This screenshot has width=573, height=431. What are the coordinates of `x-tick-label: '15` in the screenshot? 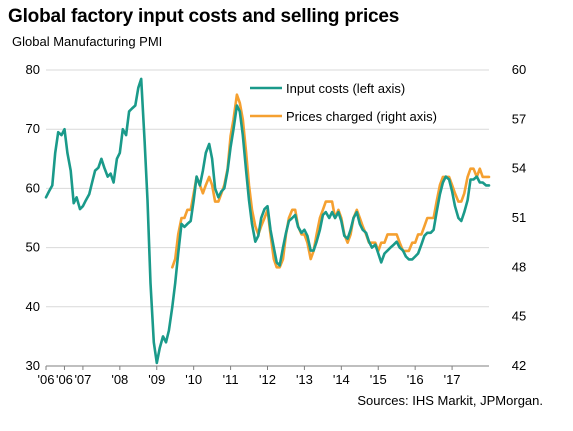 It's located at (378, 379).